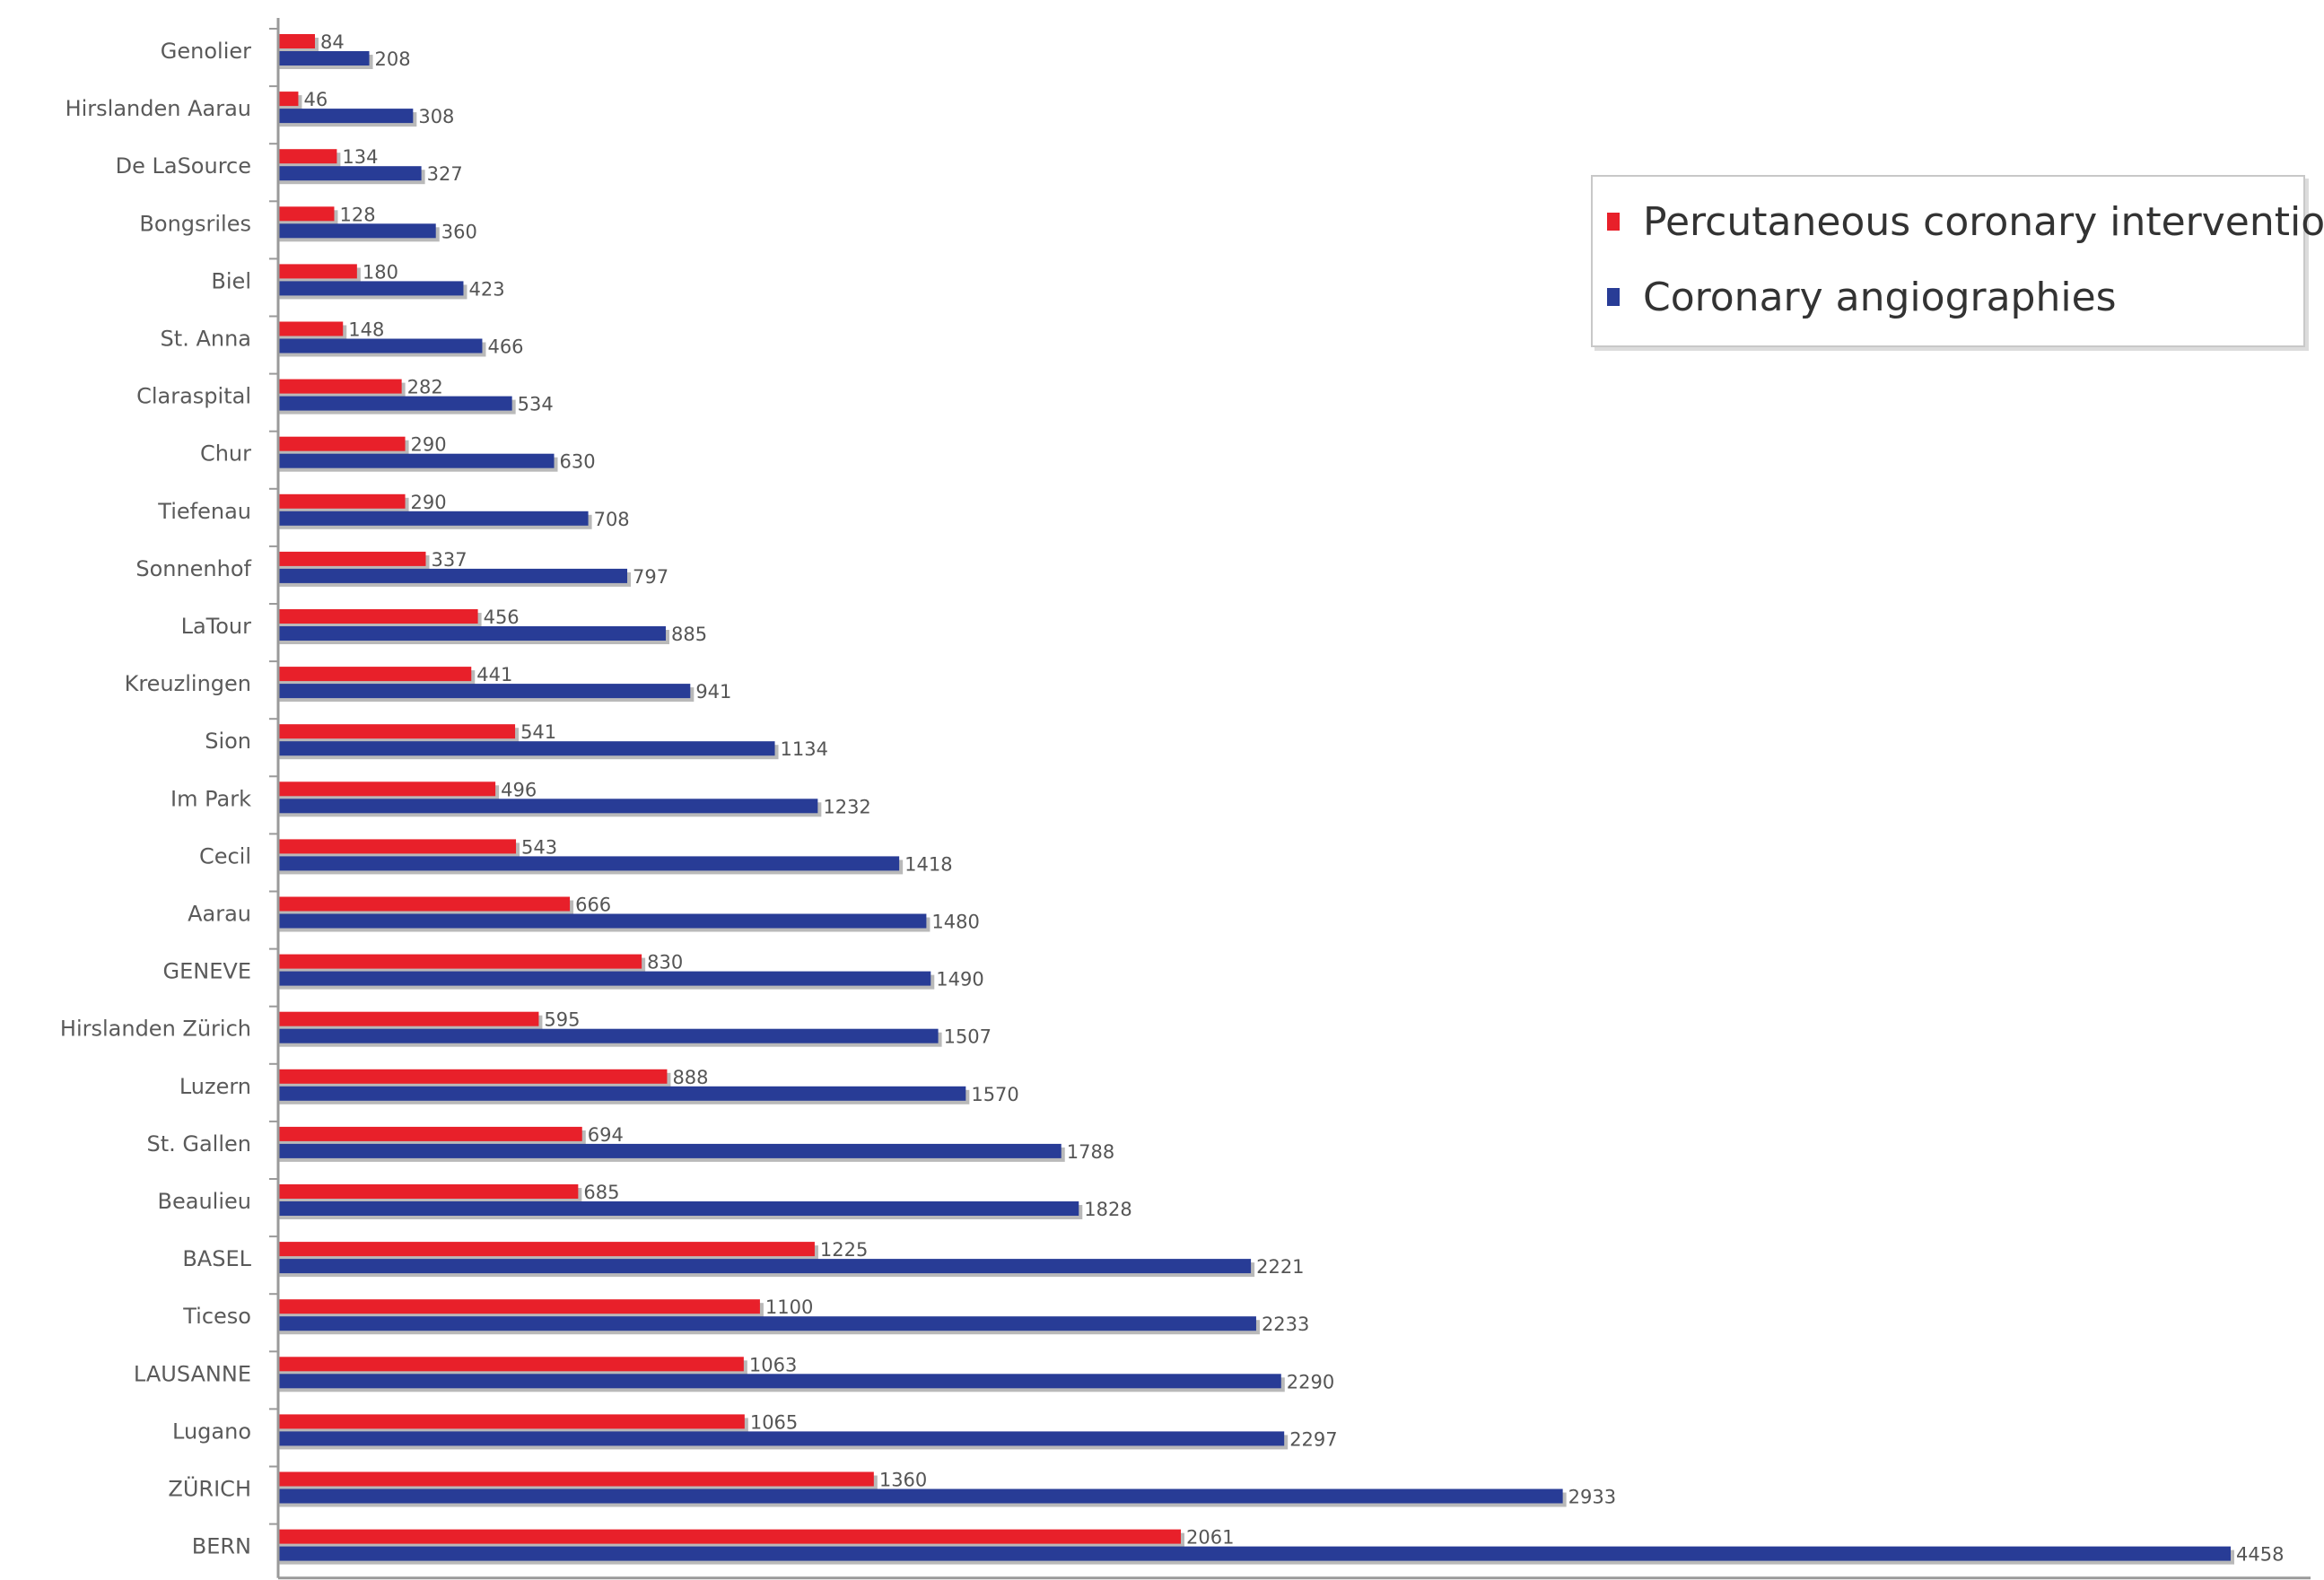 Image resolution: width=2324 pixels, height=1580 pixels. I want to click on category-label-bongsriles: Bongsriles, so click(195, 223).